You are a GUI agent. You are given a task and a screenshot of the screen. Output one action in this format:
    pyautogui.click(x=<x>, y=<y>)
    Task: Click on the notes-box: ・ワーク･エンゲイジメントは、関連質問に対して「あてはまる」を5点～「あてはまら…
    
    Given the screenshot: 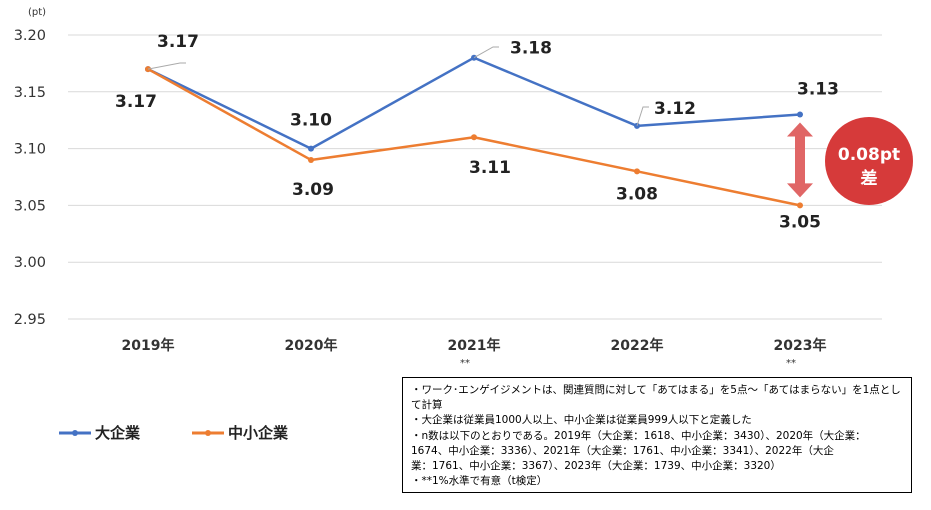 What is the action you would take?
    pyautogui.click(x=657, y=435)
    